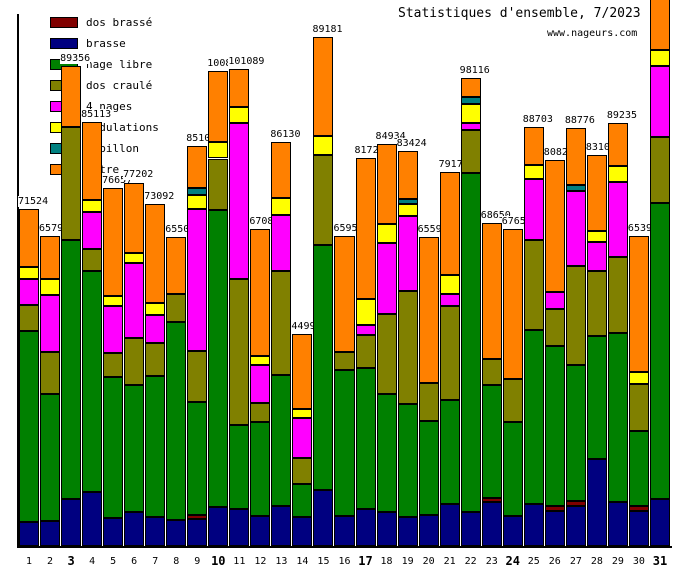  Describe the element at coordinates (122, 127) in the screenshot. I see `legend-label-ondulations: ondulations` at that location.